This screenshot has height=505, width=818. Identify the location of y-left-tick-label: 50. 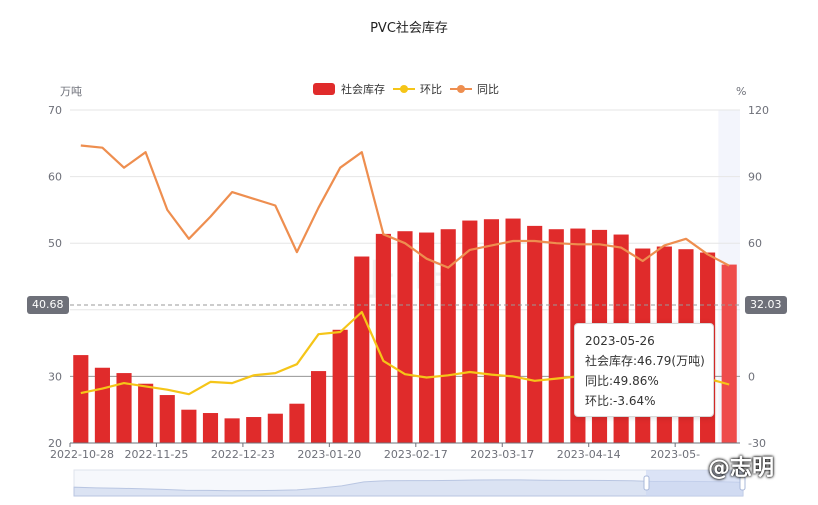
(55, 243).